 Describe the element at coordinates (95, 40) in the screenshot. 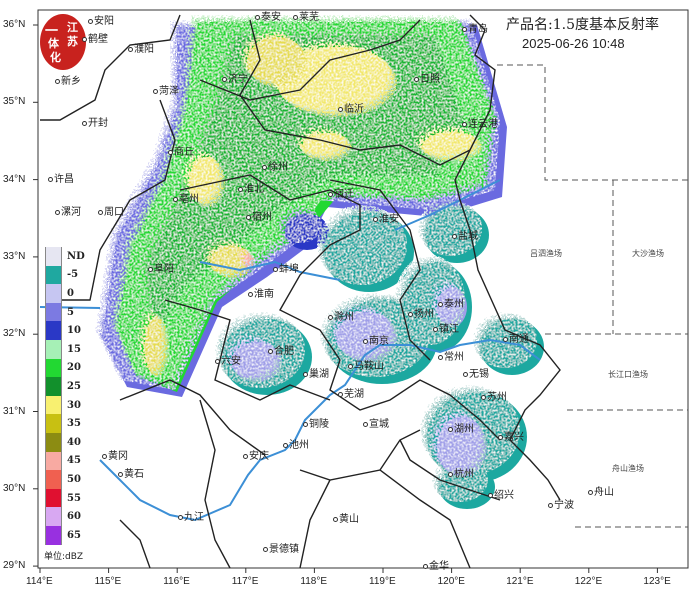

I see `city-label: 鹤壁` at that location.